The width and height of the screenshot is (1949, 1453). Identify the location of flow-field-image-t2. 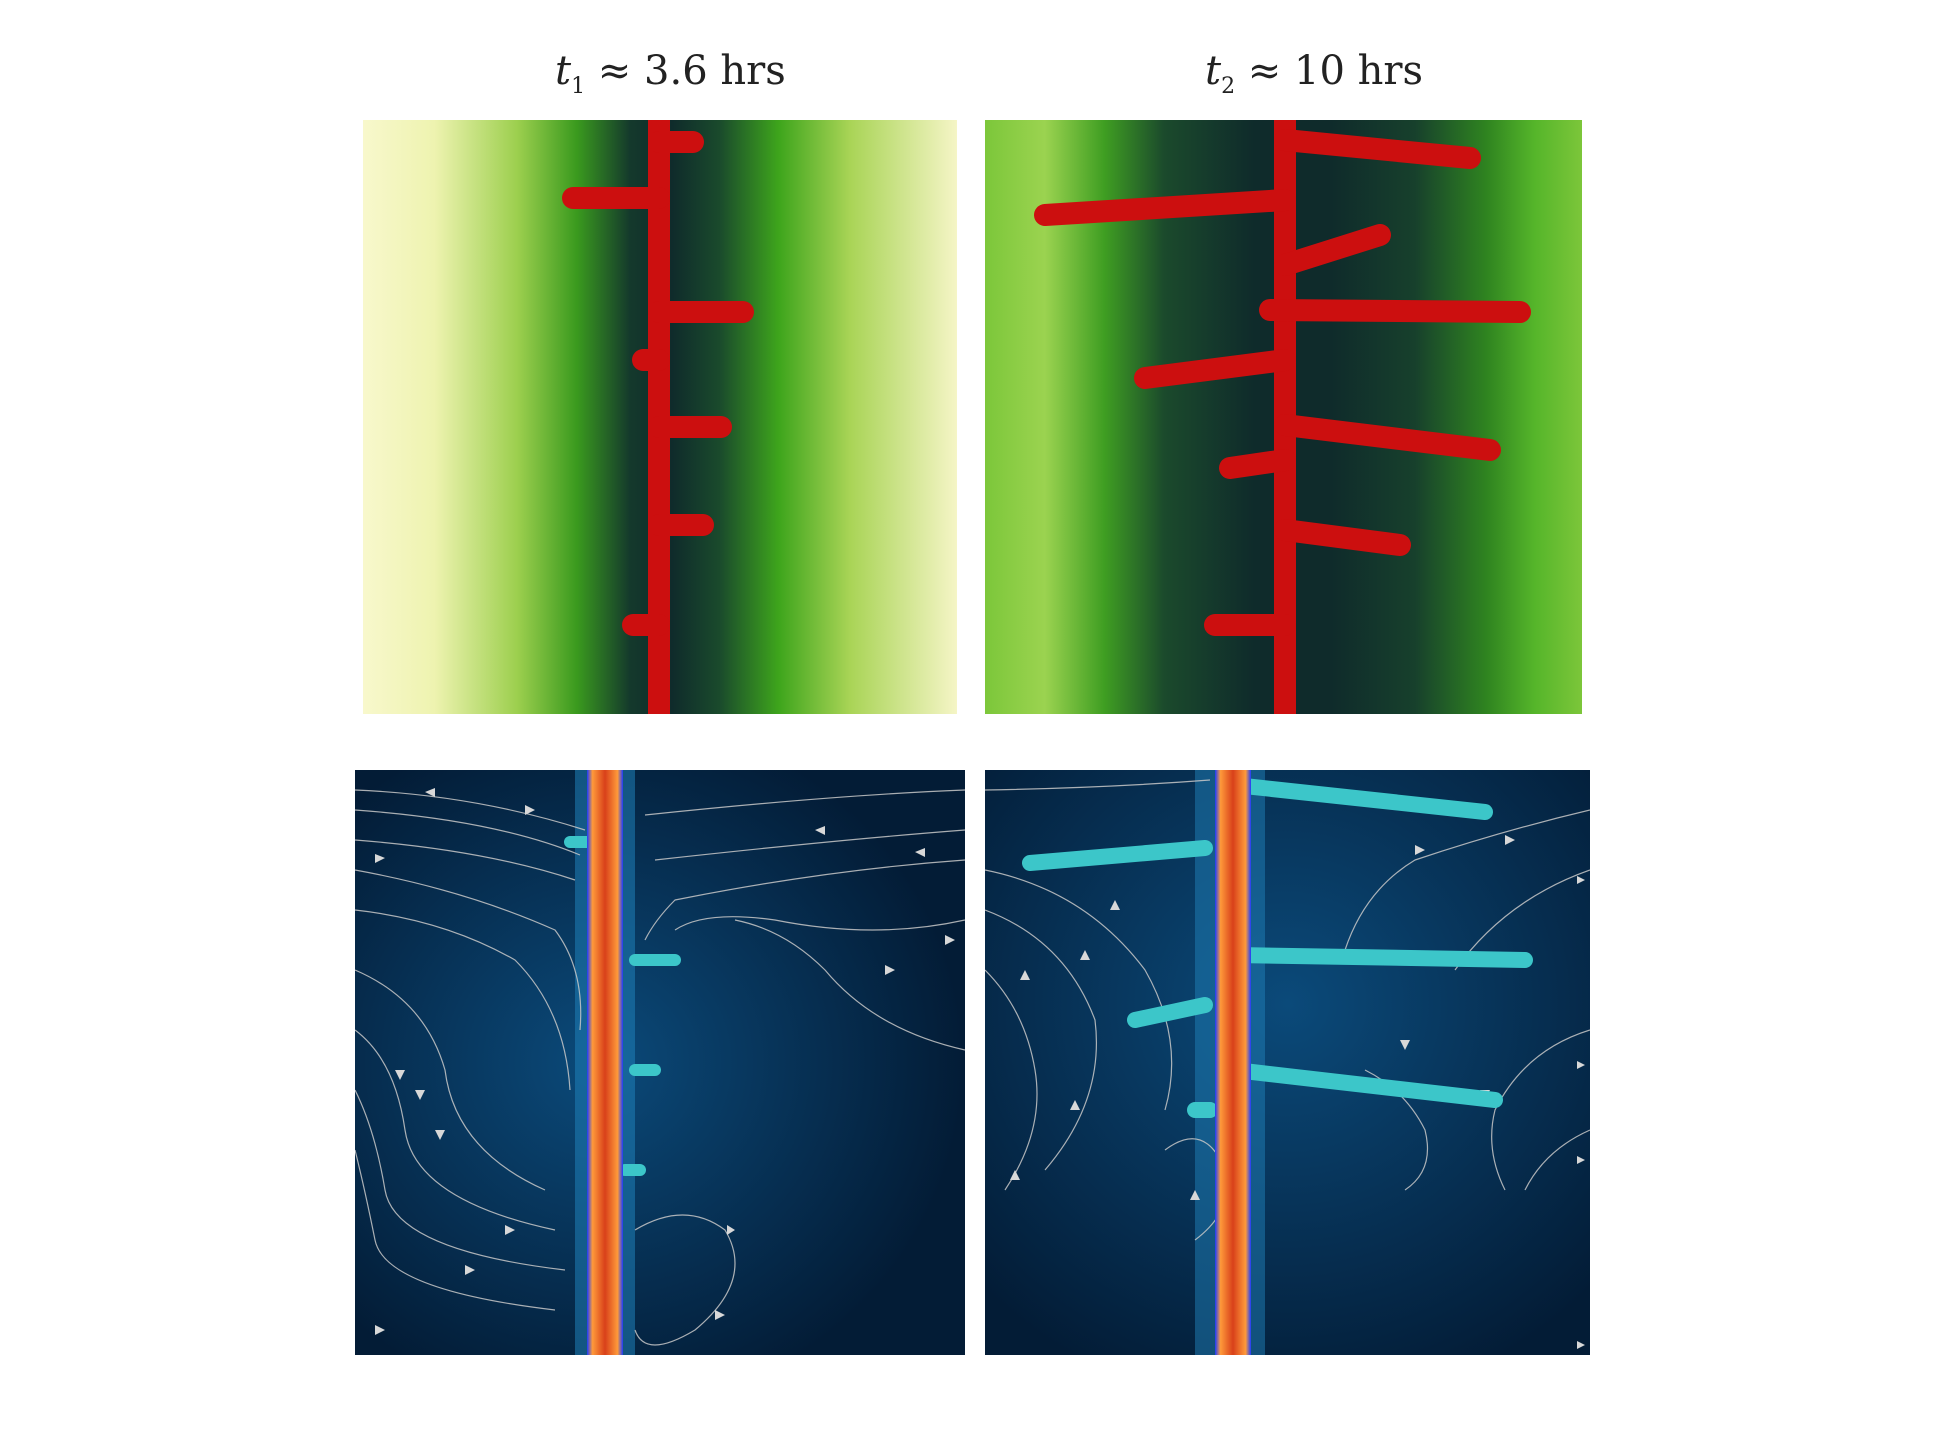
(1287, 1062).